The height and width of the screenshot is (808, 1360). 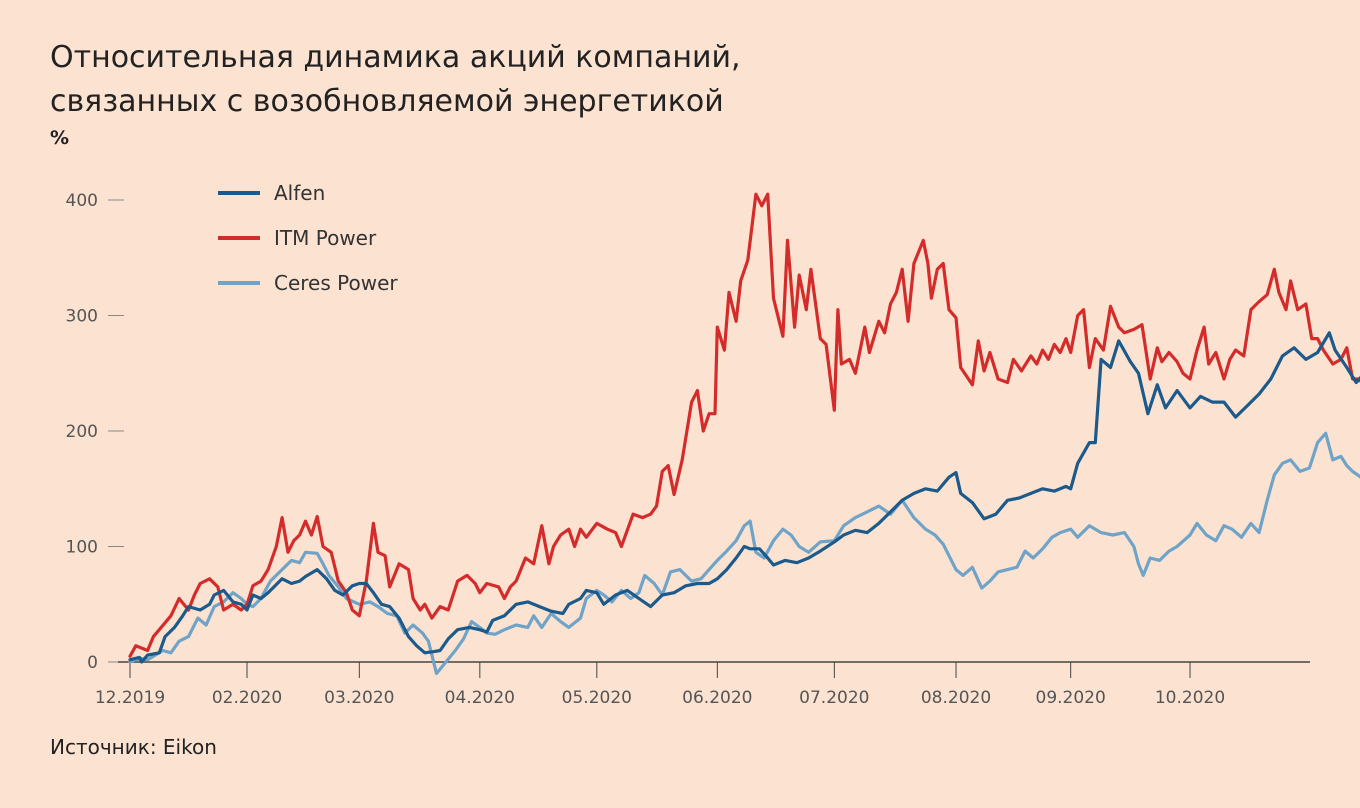 I want to click on y-tick-label: 400, so click(x=82, y=201).